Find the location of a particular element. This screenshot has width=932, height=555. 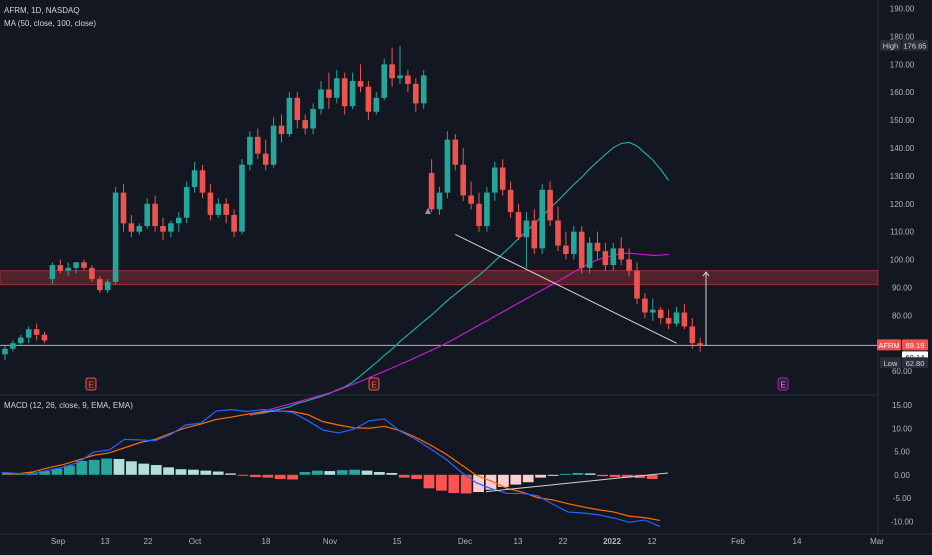

price-tick-label: 170.00 is located at coordinates (902, 64).